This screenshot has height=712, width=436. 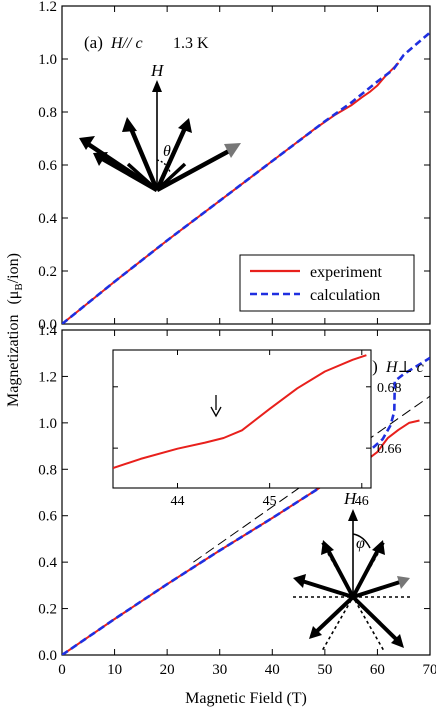 What do you see at coordinates (167, 151) in the screenshot?
I see `diagram-a-angle-label: θ` at bounding box center [167, 151].